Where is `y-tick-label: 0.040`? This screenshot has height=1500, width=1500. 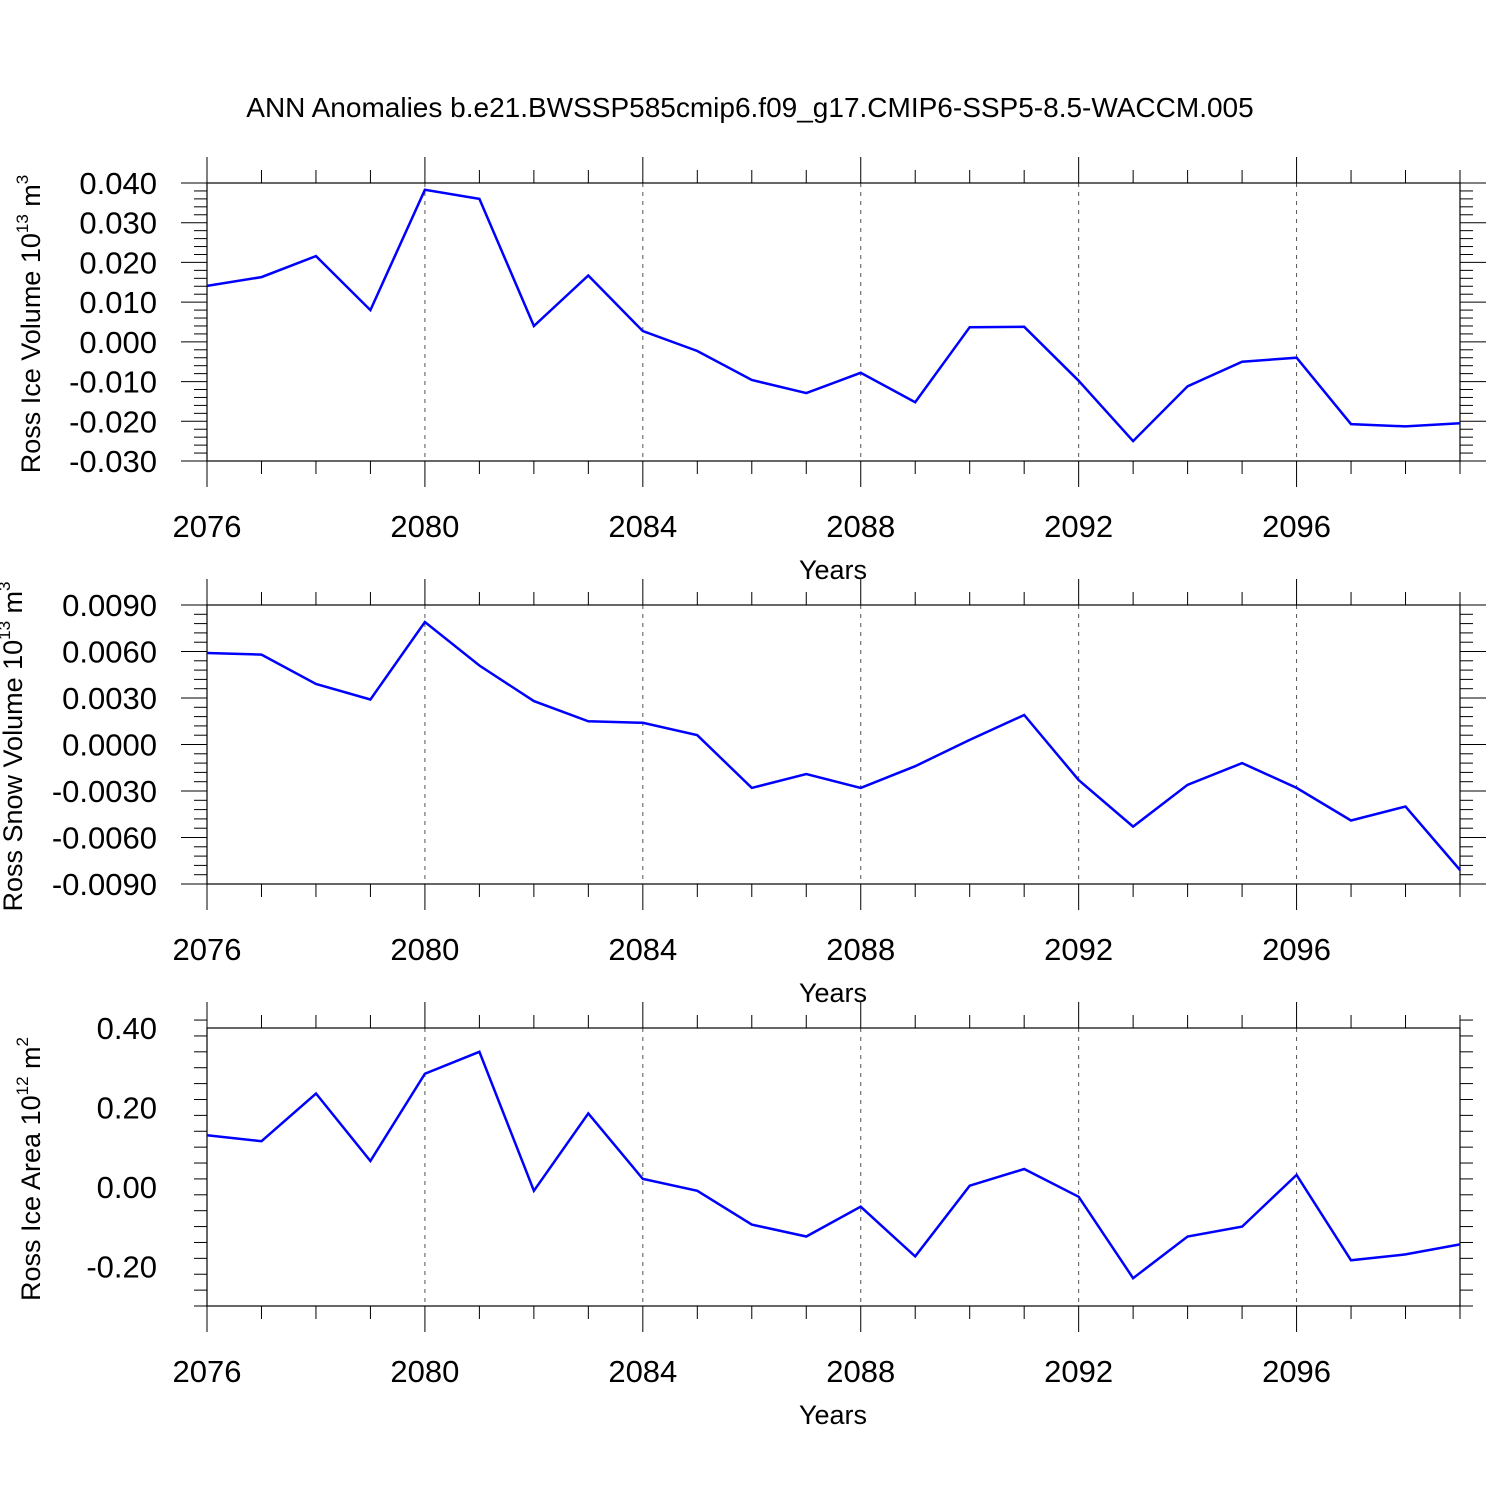 y-tick-label: 0.040 is located at coordinates (118, 183).